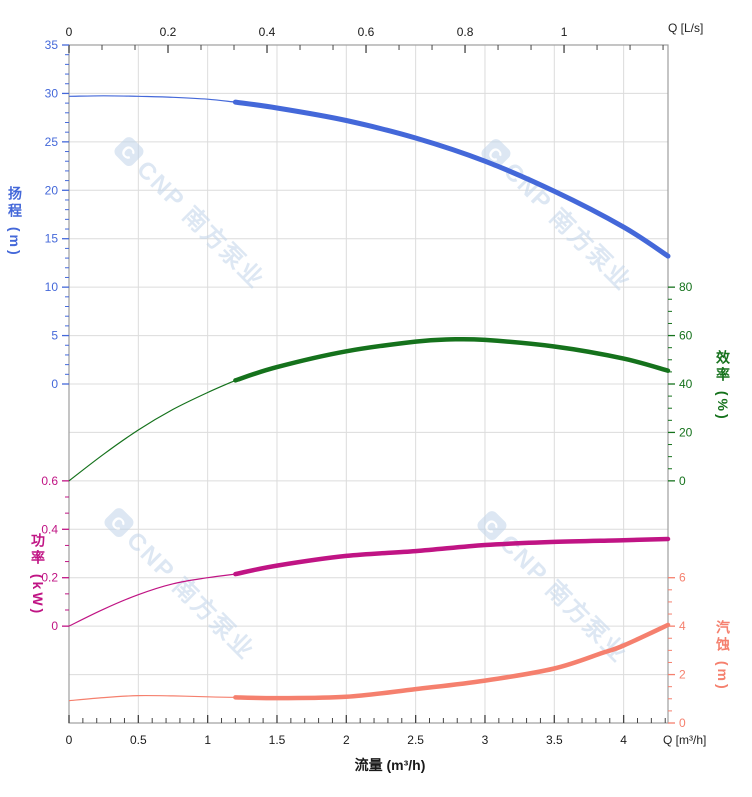 The width and height of the screenshot is (752, 797). I want to click on svg-text: 6, so click(682, 578).